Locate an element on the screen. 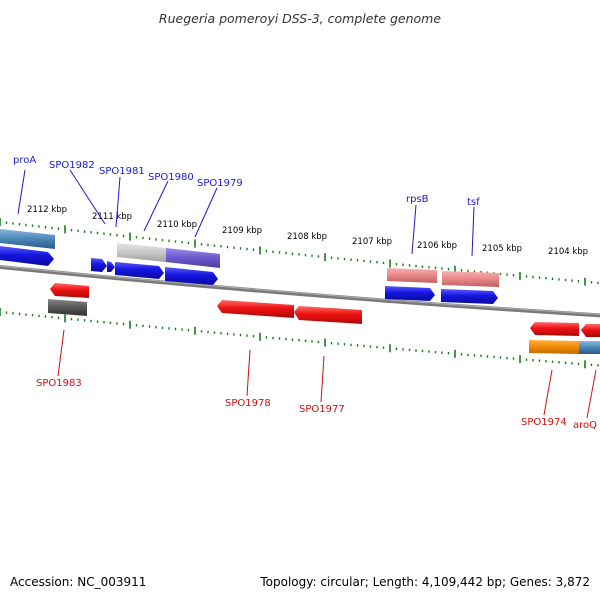 Image resolution: width=600 pixels, height=600 pixels. leader-rpsB is located at coordinates (414, 229).